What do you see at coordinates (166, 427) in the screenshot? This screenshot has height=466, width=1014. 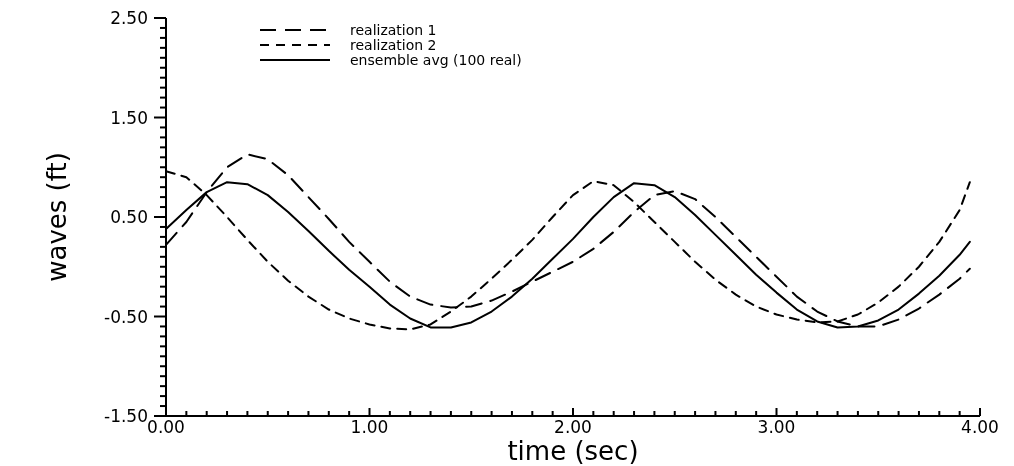 I see `x-tick-label: 0.00` at bounding box center [166, 427].